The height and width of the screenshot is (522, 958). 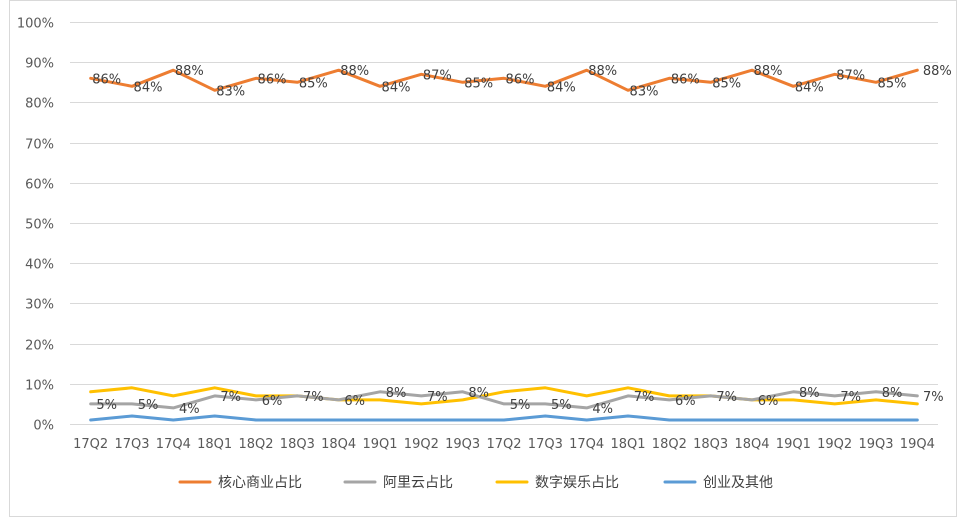 What do you see at coordinates (39, 346) in the screenshot?
I see `y-tick-label: 20%` at bounding box center [39, 346].